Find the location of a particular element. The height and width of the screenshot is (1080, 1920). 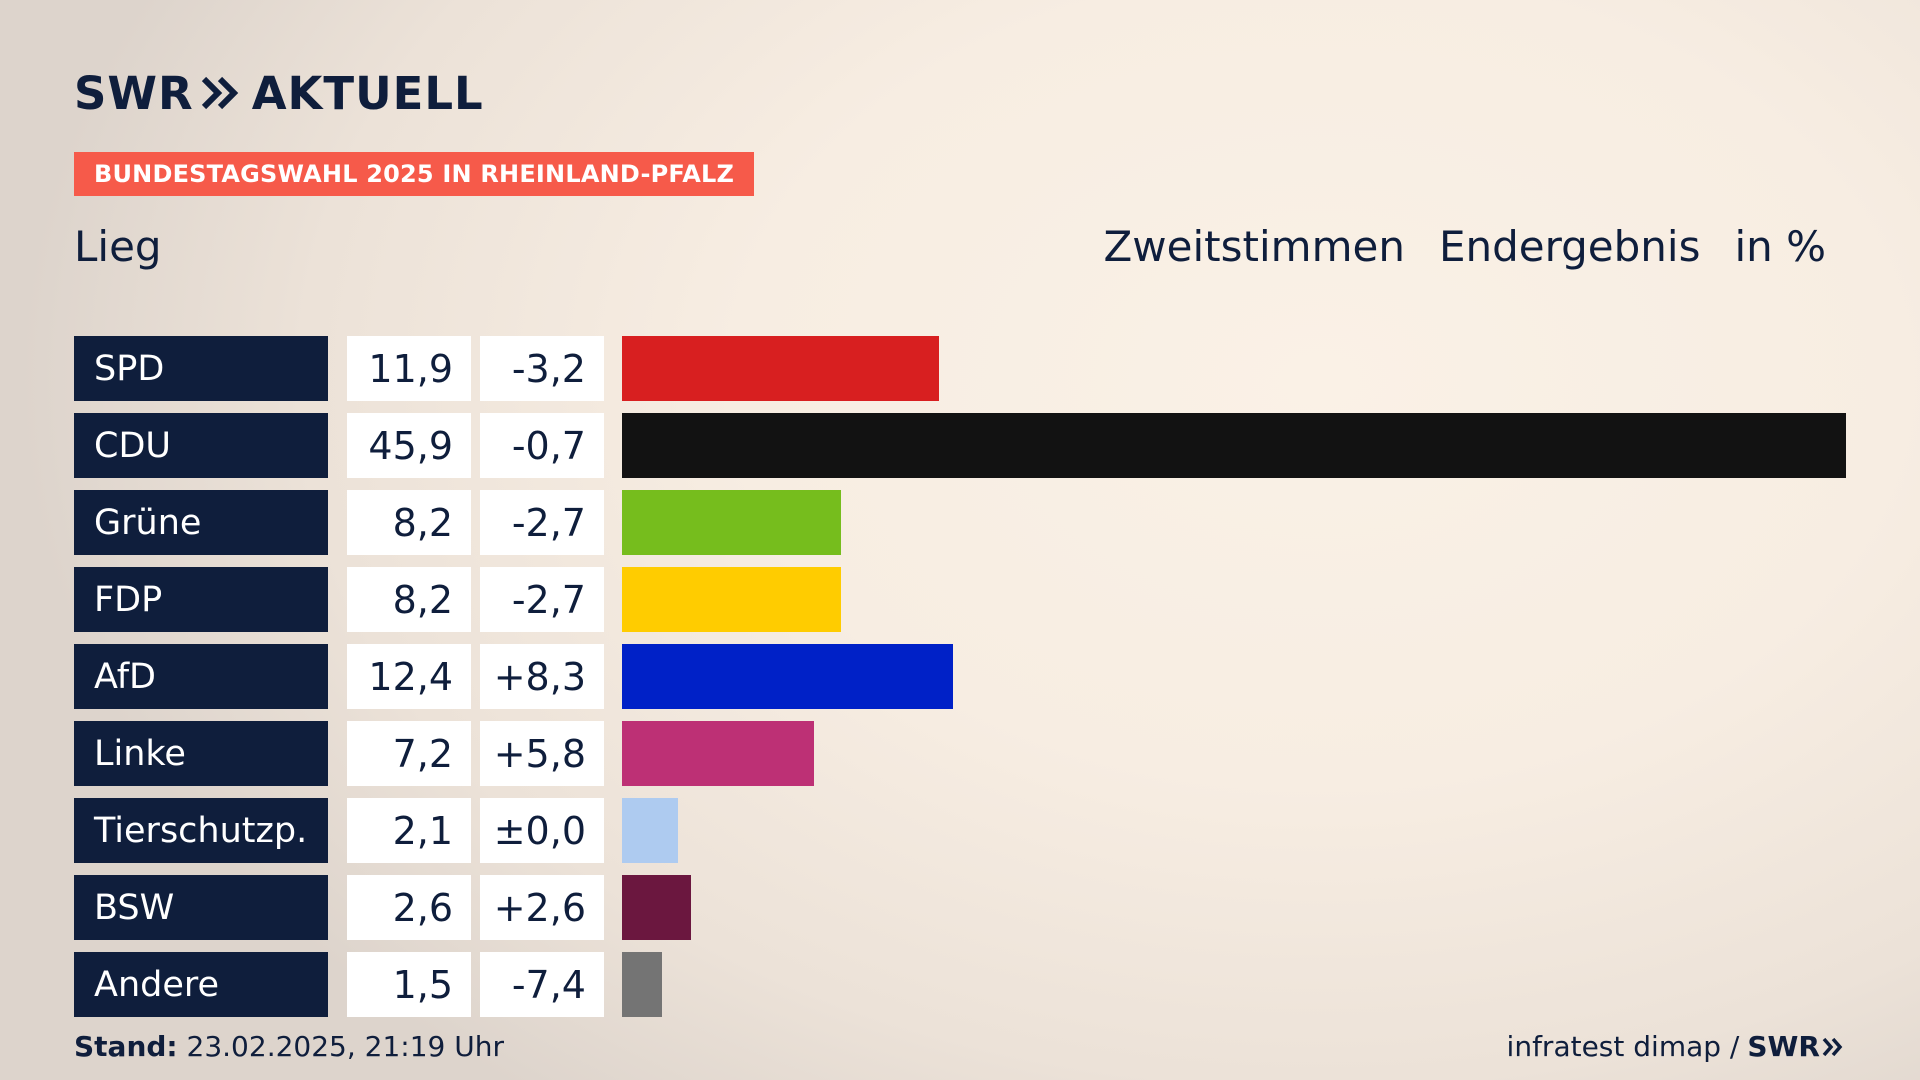

vote-share-value: 1,5 is located at coordinates (409, 984).